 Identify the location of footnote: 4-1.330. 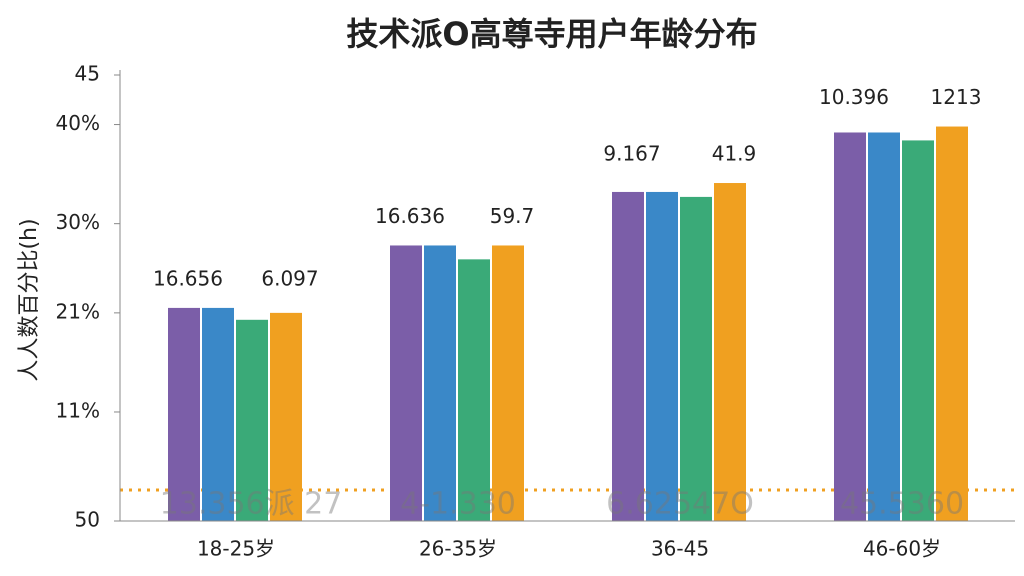
(458, 504).